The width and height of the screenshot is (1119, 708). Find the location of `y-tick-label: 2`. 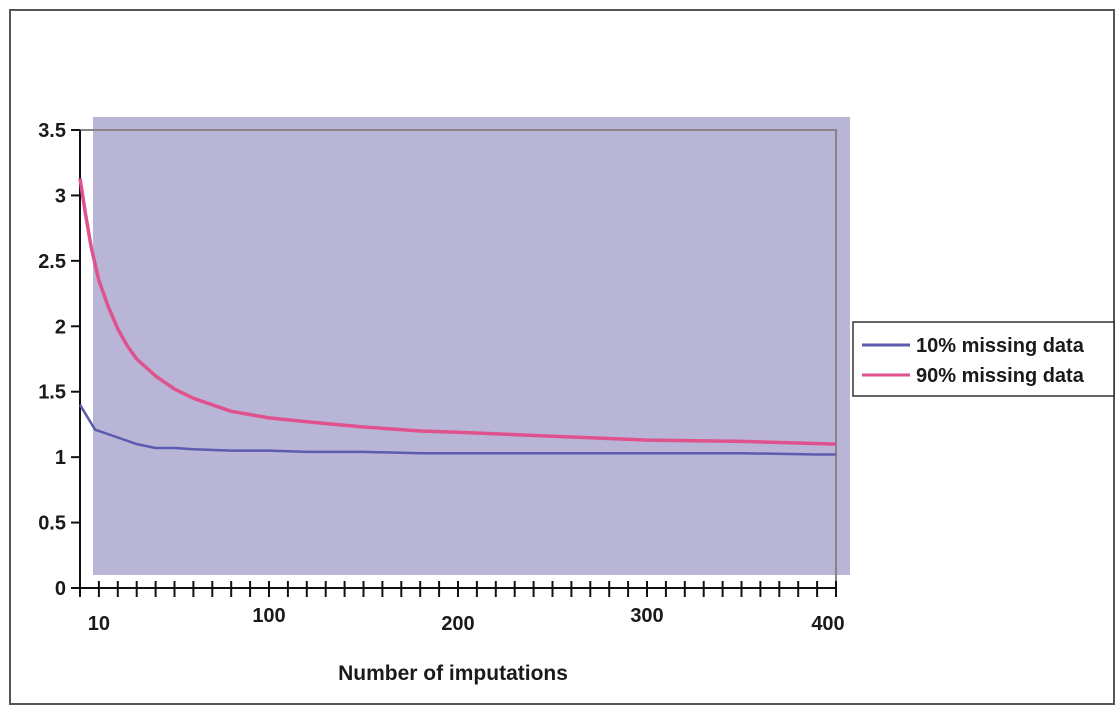

y-tick-label: 2 is located at coordinates (60, 327).